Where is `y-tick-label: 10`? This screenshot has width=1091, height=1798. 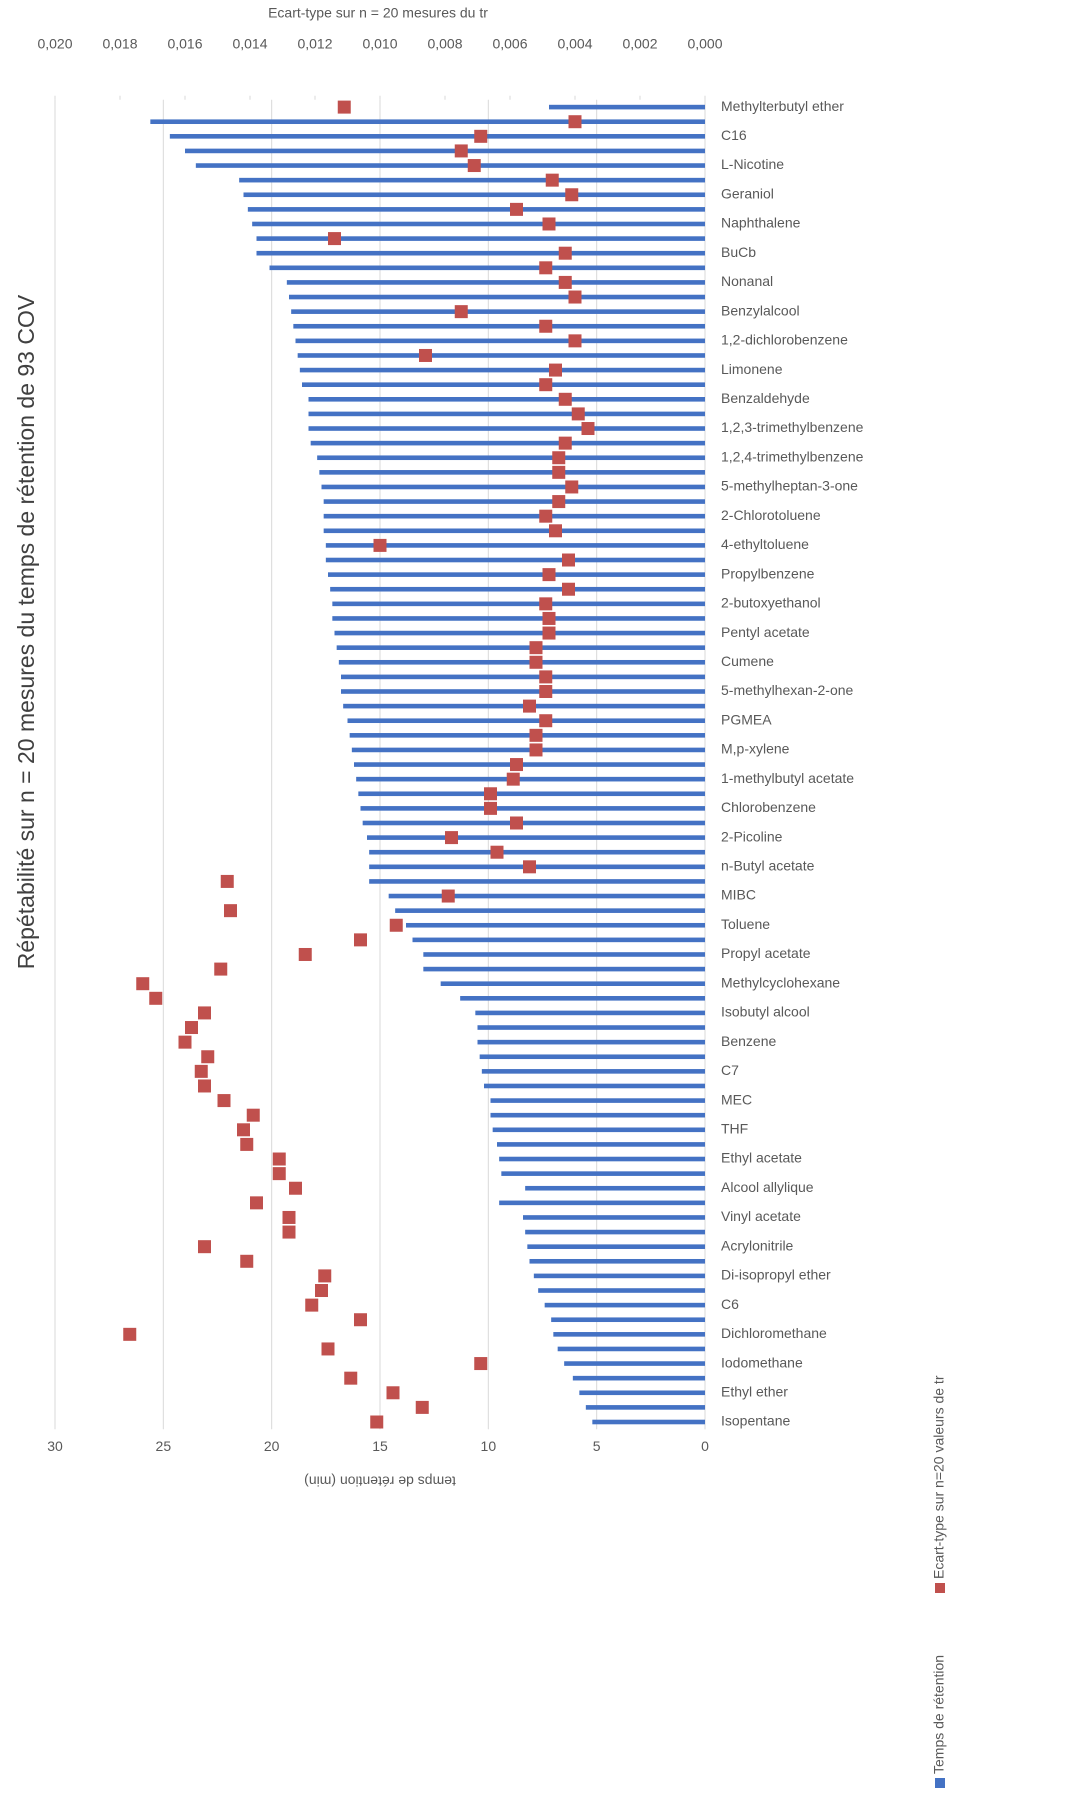 y-tick-label: 10 is located at coordinates (489, 1446).